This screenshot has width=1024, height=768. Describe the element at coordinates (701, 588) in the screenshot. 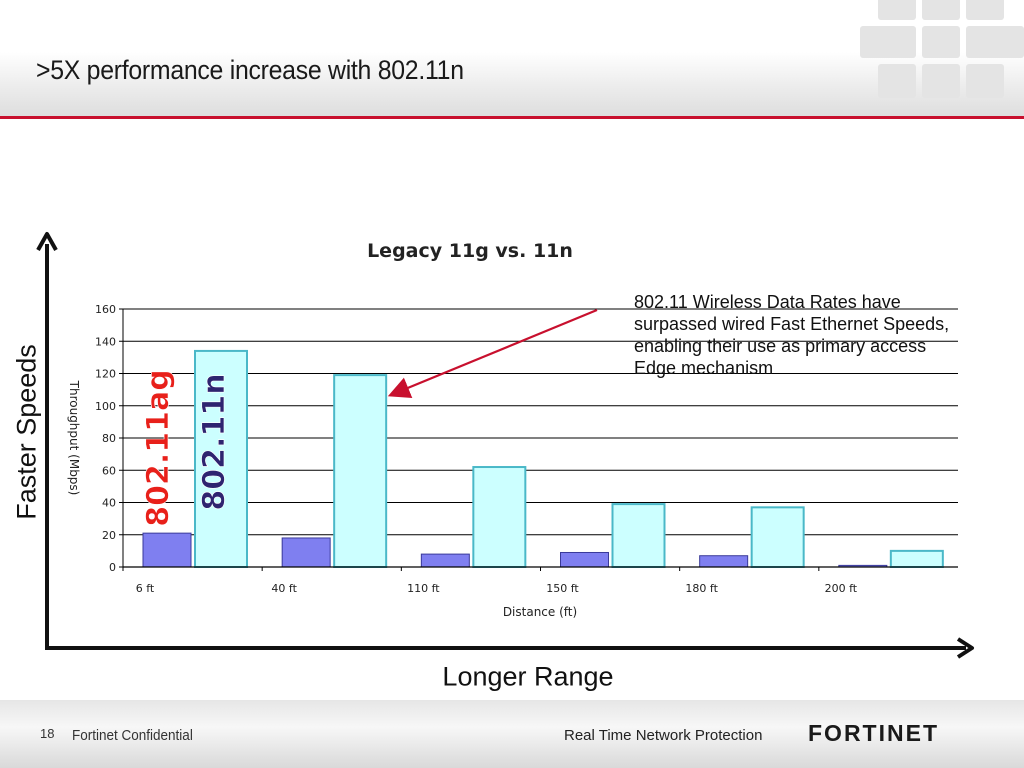

I see `x-tick-label: 180 ft` at that location.